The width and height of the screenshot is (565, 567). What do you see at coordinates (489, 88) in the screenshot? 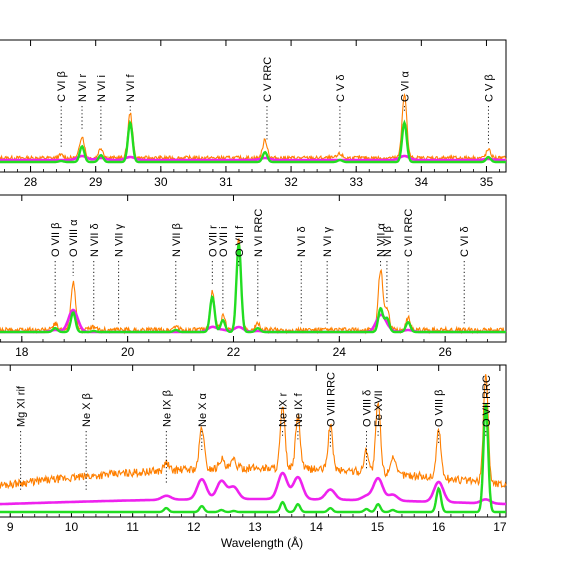
I see `line-id-label: C V β` at bounding box center [489, 88].